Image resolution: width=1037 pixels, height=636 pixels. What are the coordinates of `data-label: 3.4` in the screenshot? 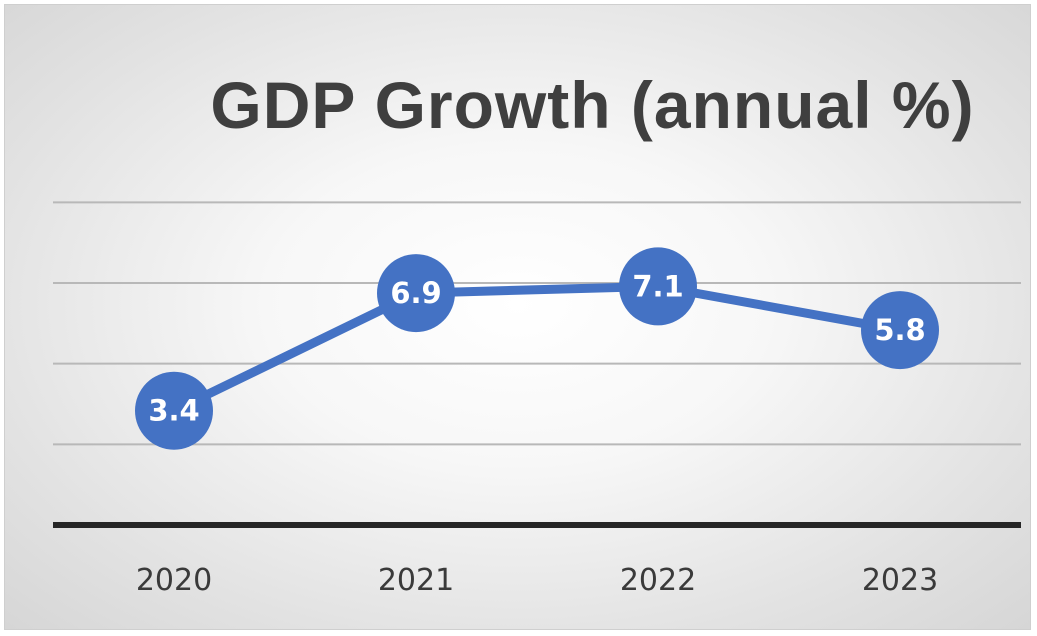 It's located at (173, 411).